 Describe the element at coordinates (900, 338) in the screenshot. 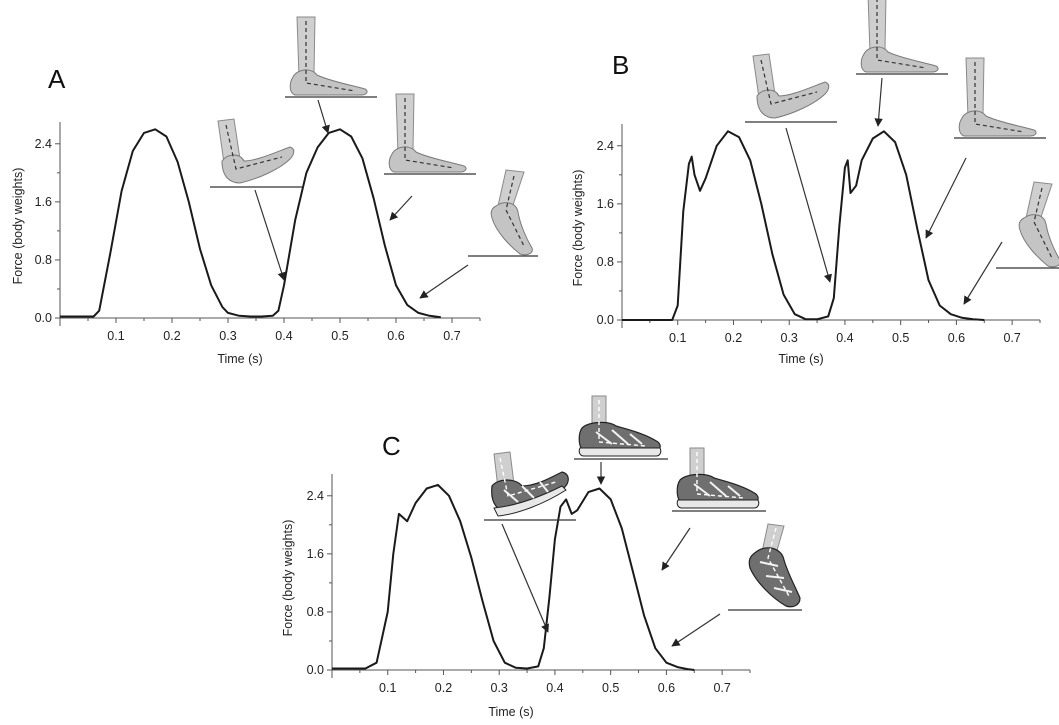

I see `panel-b-x-tick-label: 0.5` at that location.